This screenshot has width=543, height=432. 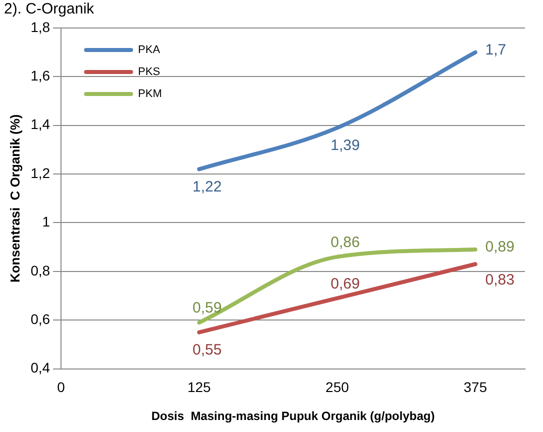 What do you see at coordinates (207, 187) in the screenshot?
I see `data-label: 1,22` at bounding box center [207, 187].